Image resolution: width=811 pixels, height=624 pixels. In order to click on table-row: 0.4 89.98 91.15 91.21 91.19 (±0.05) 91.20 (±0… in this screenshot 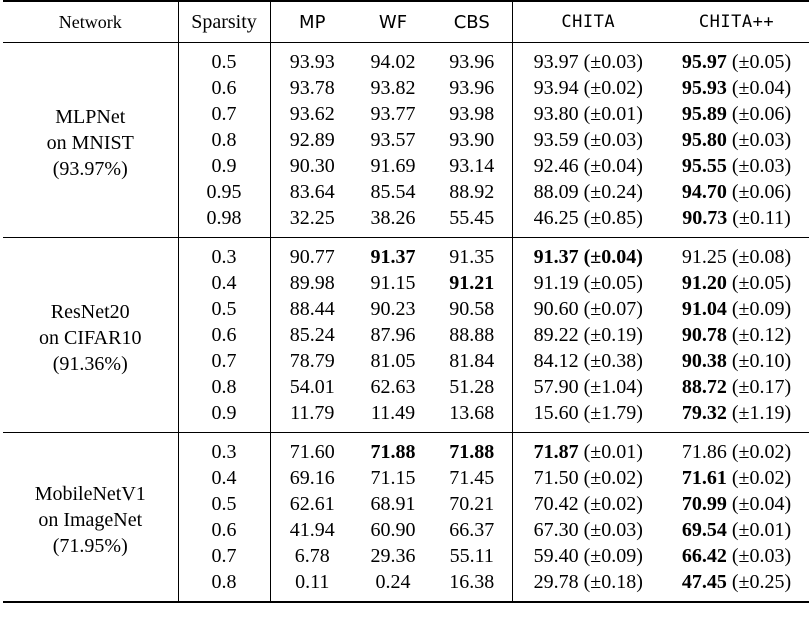, I will do `click(406, 283)`.